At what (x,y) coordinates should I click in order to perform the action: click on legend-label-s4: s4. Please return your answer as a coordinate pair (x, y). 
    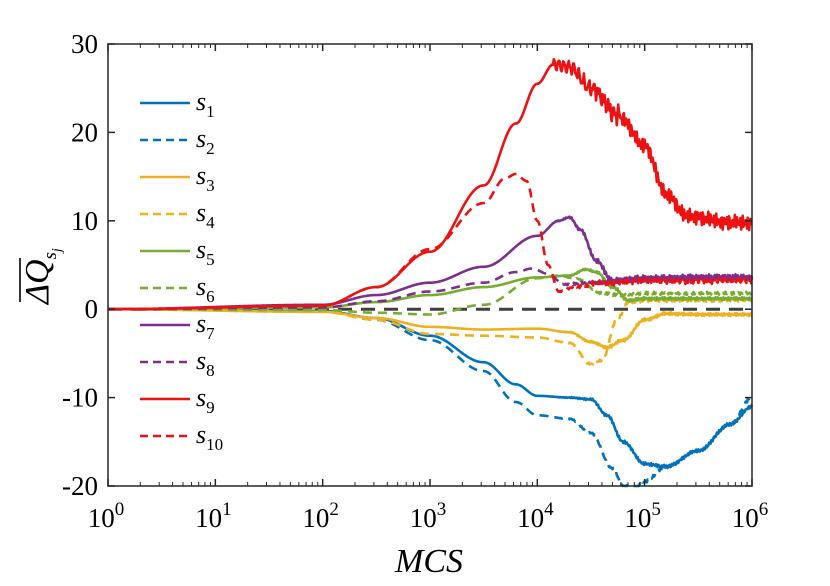
    Looking at the image, I should click on (205, 215).